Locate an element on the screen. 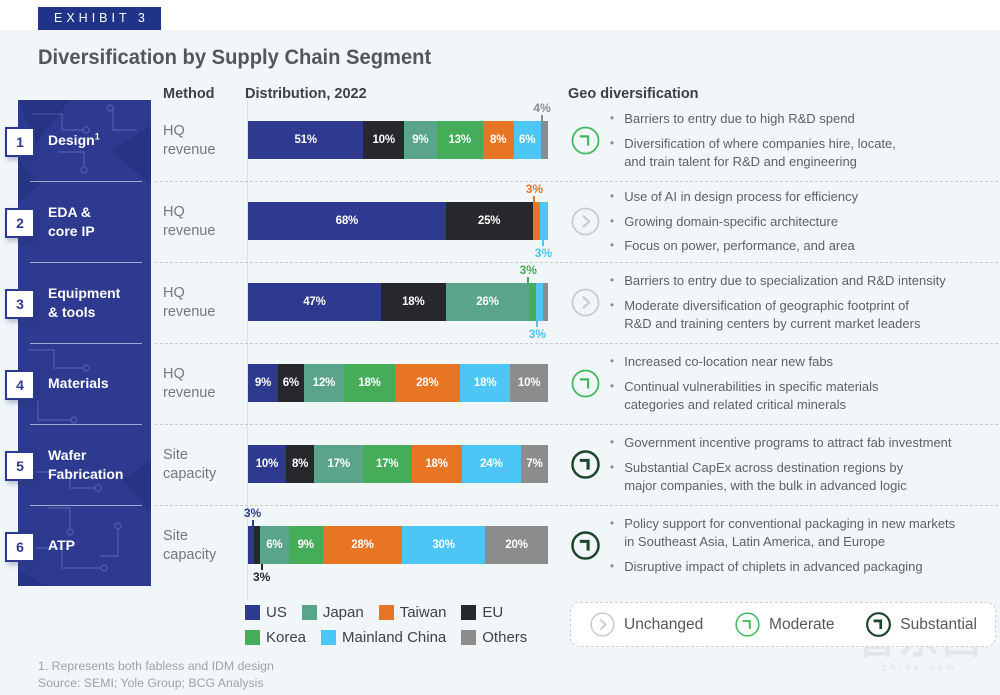 The image size is (1000, 695). legend-item-taiwan: Taiwan is located at coordinates (412, 612).